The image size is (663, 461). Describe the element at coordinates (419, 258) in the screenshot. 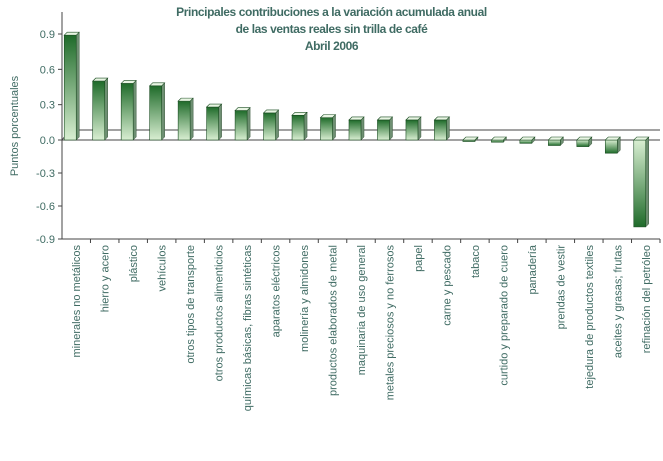

I see `x-tick-label: papel` at that location.